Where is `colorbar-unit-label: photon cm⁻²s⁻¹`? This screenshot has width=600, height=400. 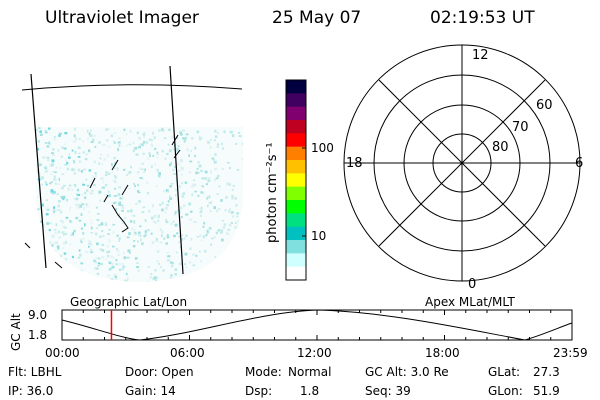
colorbar-unit-label: photon cm⁻²s⁻¹ is located at coordinates (272, 192).